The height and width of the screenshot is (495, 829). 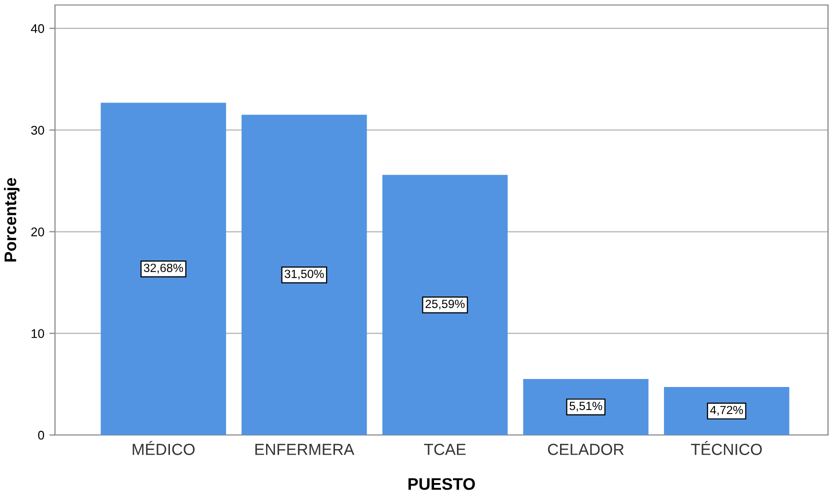 What do you see at coordinates (37, 231) in the screenshot?
I see `y-tick-label: 20` at bounding box center [37, 231].